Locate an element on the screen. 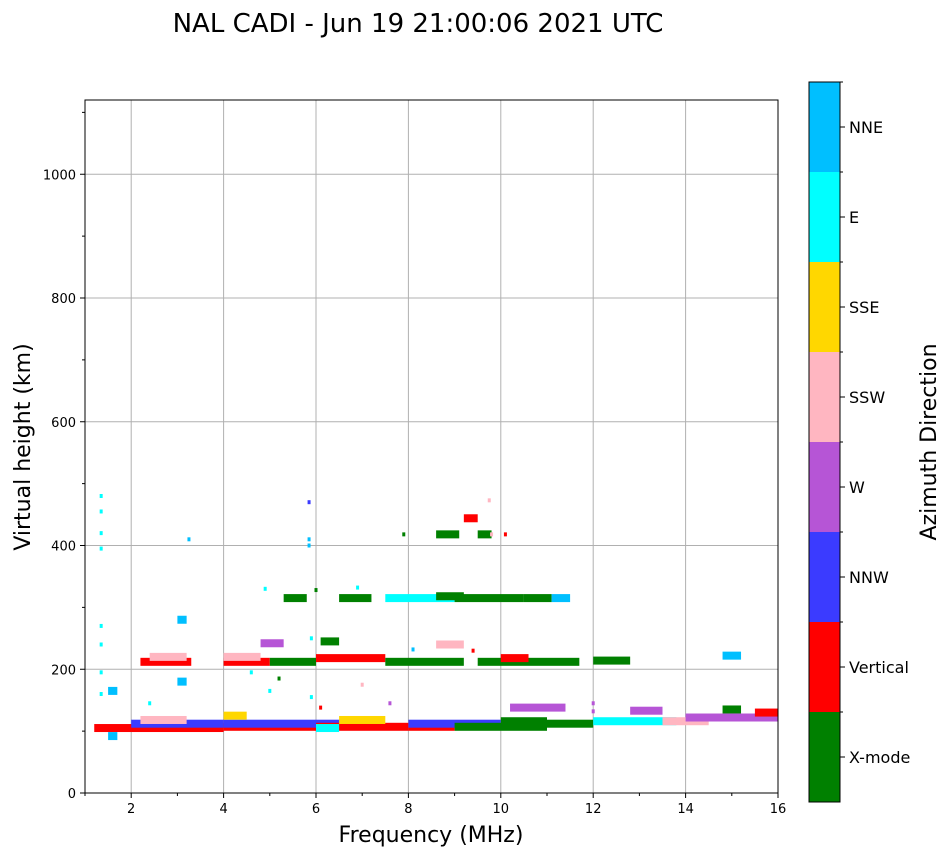 The image size is (951, 856). x-tick-label: 12 is located at coordinates (593, 809).